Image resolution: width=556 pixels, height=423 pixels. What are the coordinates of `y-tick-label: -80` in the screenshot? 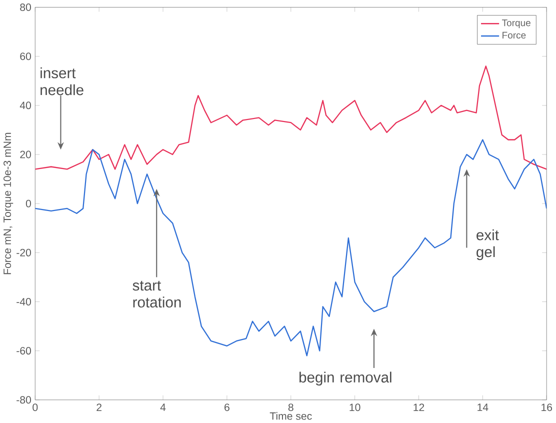 It's located at (23, 400).